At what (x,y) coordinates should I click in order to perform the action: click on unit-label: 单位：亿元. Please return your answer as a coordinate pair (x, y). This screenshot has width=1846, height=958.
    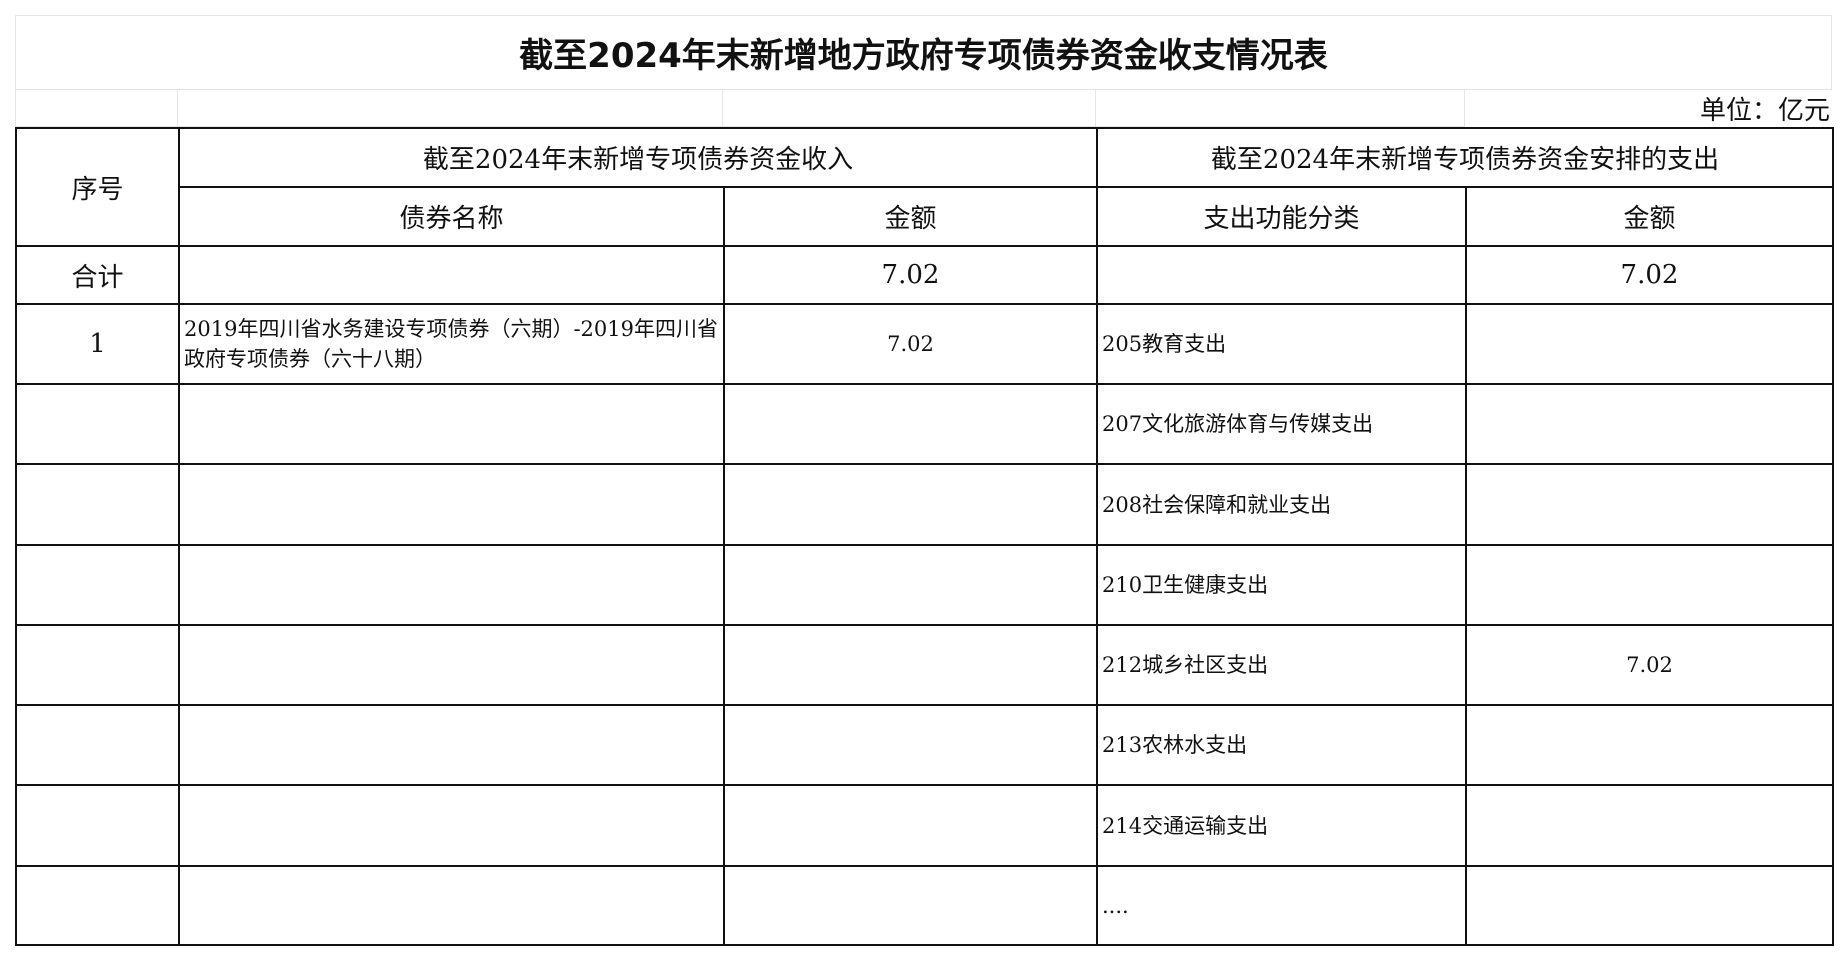
    Looking at the image, I should click on (1764, 111).